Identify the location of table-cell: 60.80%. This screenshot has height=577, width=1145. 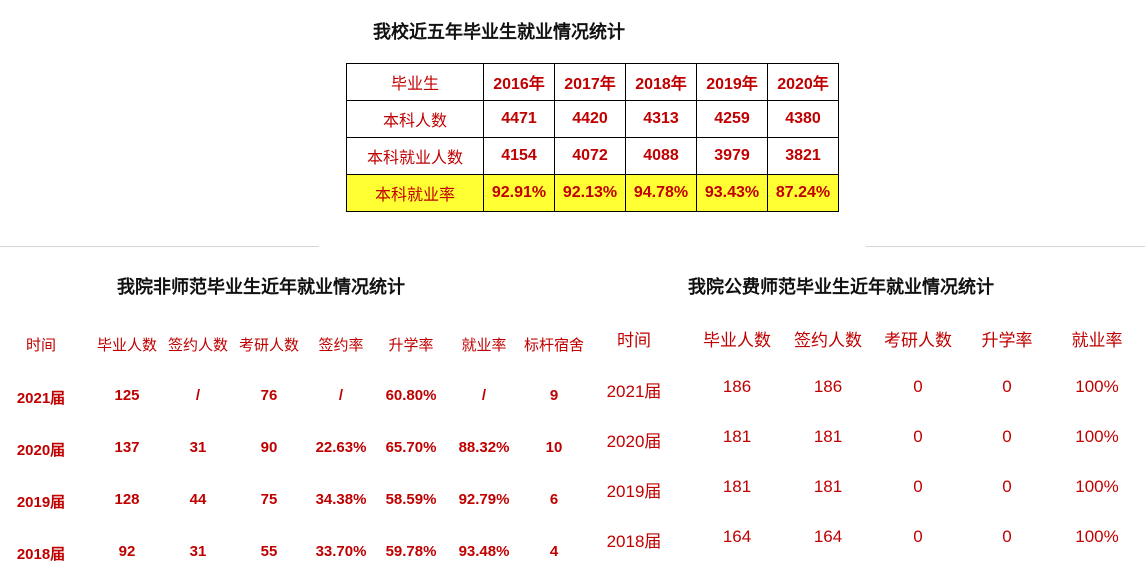
(411, 395).